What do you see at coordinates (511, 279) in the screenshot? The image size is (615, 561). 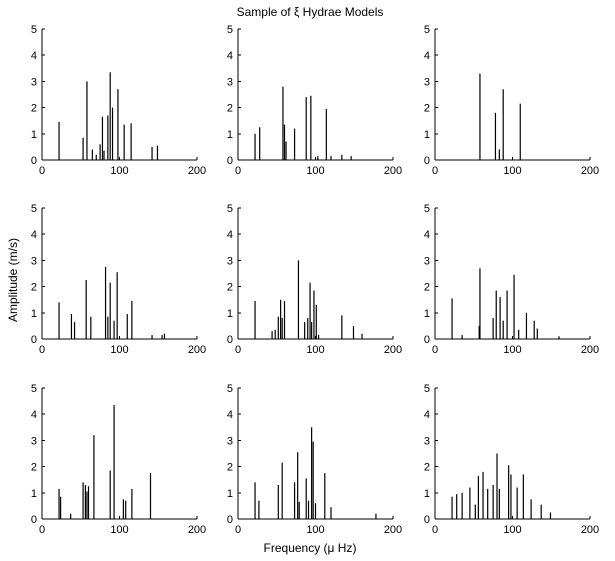 I see `panel-2-3: 0 1 2 3 4 5 0 100 200` at bounding box center [511, 279].